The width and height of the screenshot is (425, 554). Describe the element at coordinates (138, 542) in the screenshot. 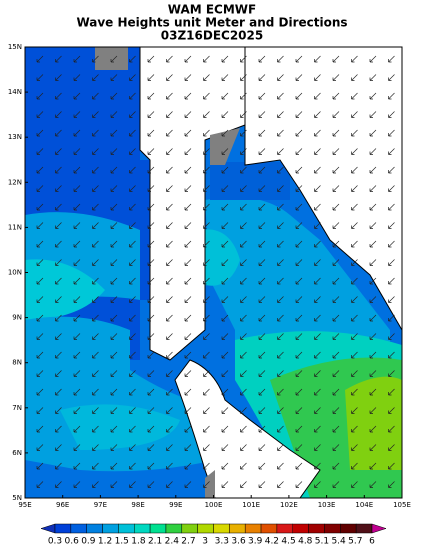

I see `colorbar-label: 1.8` at that location.